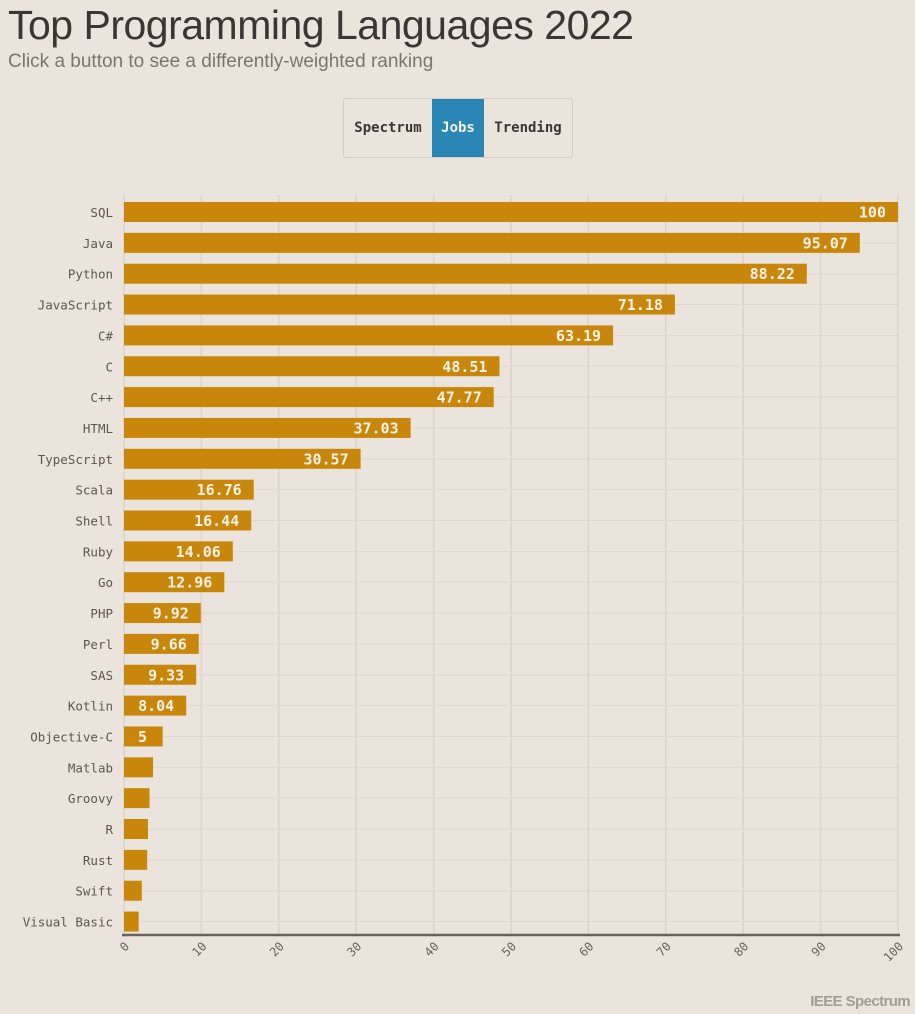 Image resolution: width=915 pixels, height=1014 pixels. I want to click on bar-swift, so click(133, 890).